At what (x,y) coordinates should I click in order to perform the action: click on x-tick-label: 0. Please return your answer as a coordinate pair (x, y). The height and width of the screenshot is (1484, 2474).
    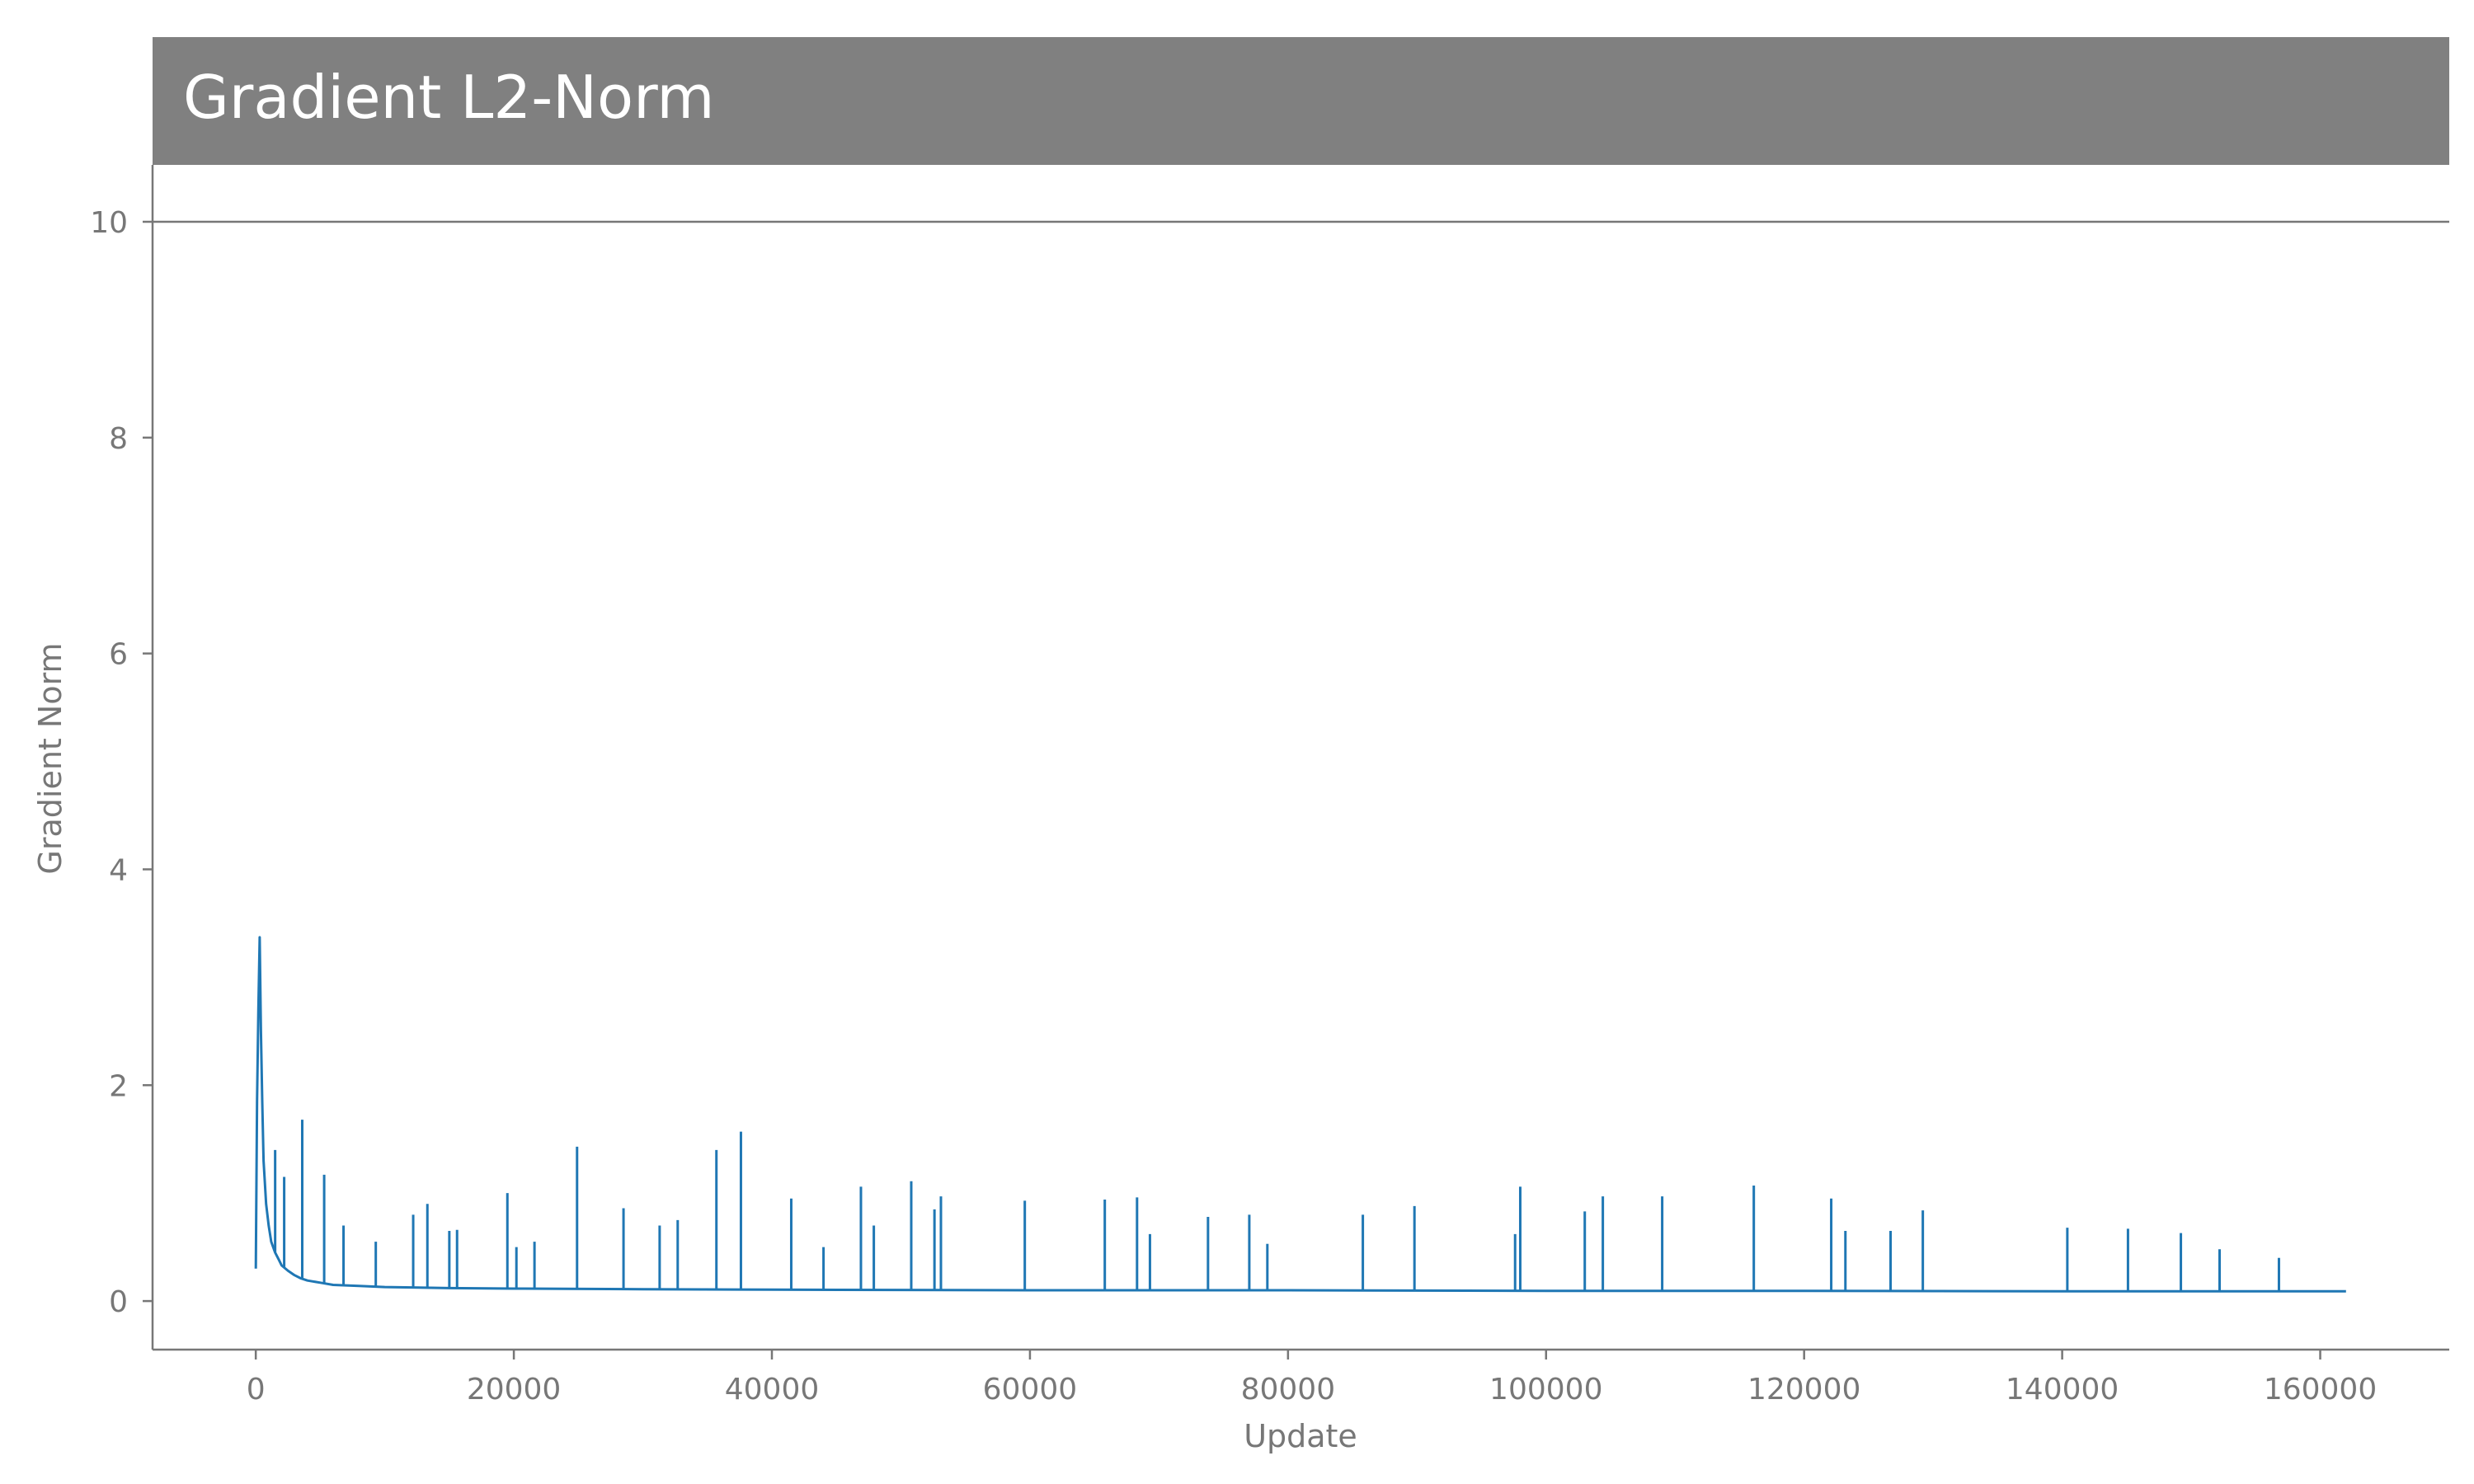
    Looking at the image, I should click on (256, 1390).